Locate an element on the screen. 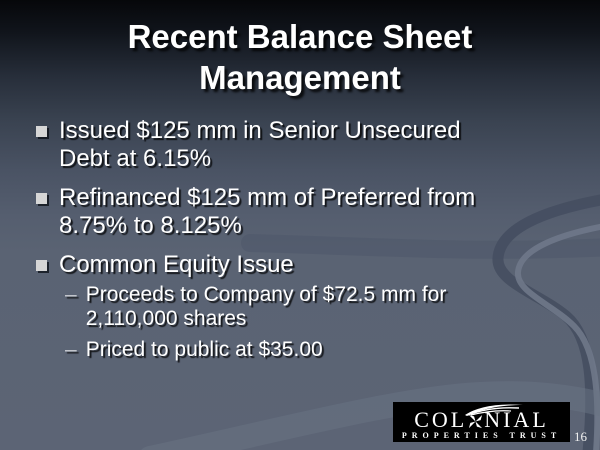 This screenshot has width=600, height=450. sub-bullet-item: – Priced to public at $35.00 is located at coordinates (320, 350).